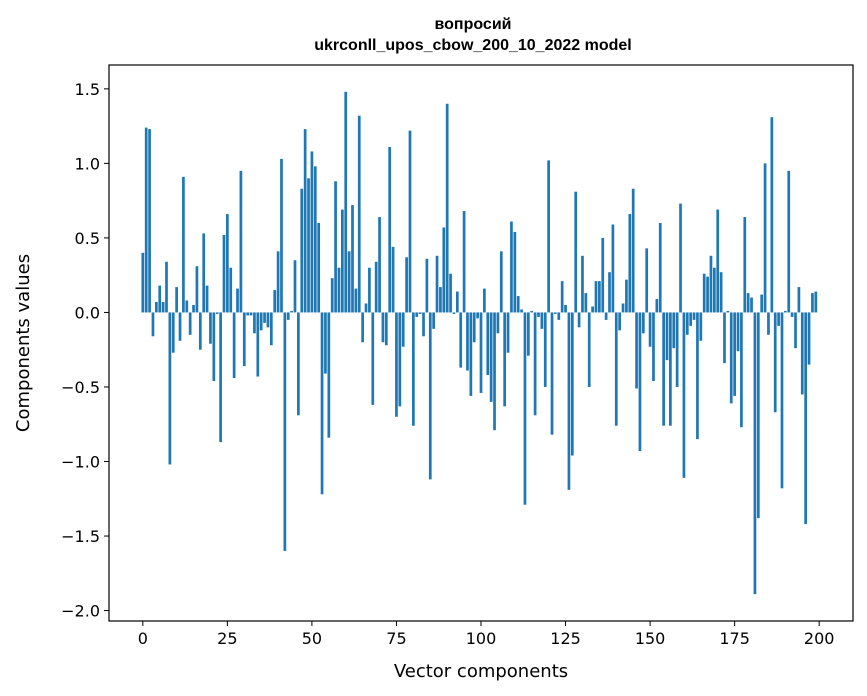 The image size is (867, 696). Describe the element at coordinates (650, 638) in the screenshot. I see `x-tick-label: 150` at that location.